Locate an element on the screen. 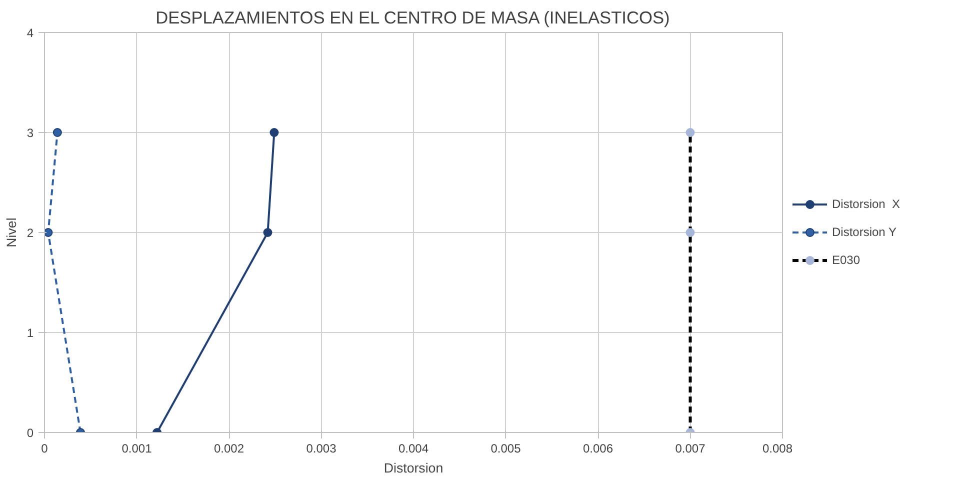 This screenshot has height=482, width=966. x-tick-label: 0.003 is located at coordinates (321, 449).